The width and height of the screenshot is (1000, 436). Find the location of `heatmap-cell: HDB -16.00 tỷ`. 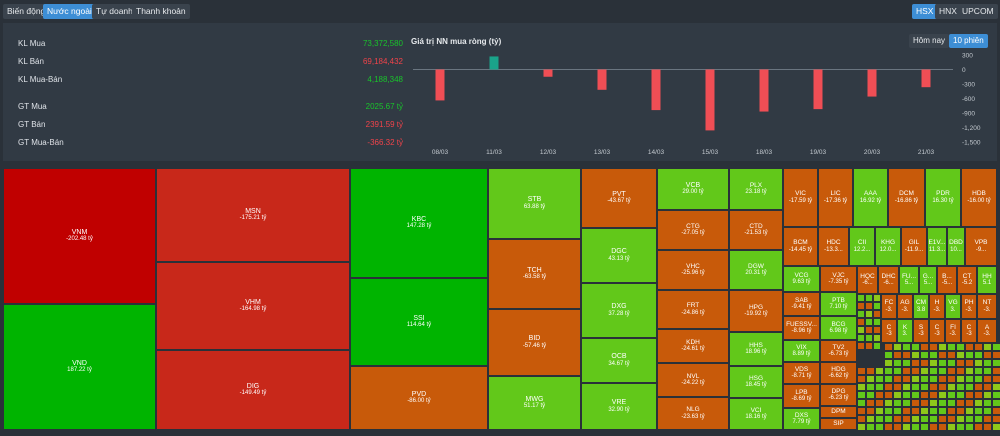

heatmap-cell: HDB -16.00 tỷ is located at coordinates (979, 197).